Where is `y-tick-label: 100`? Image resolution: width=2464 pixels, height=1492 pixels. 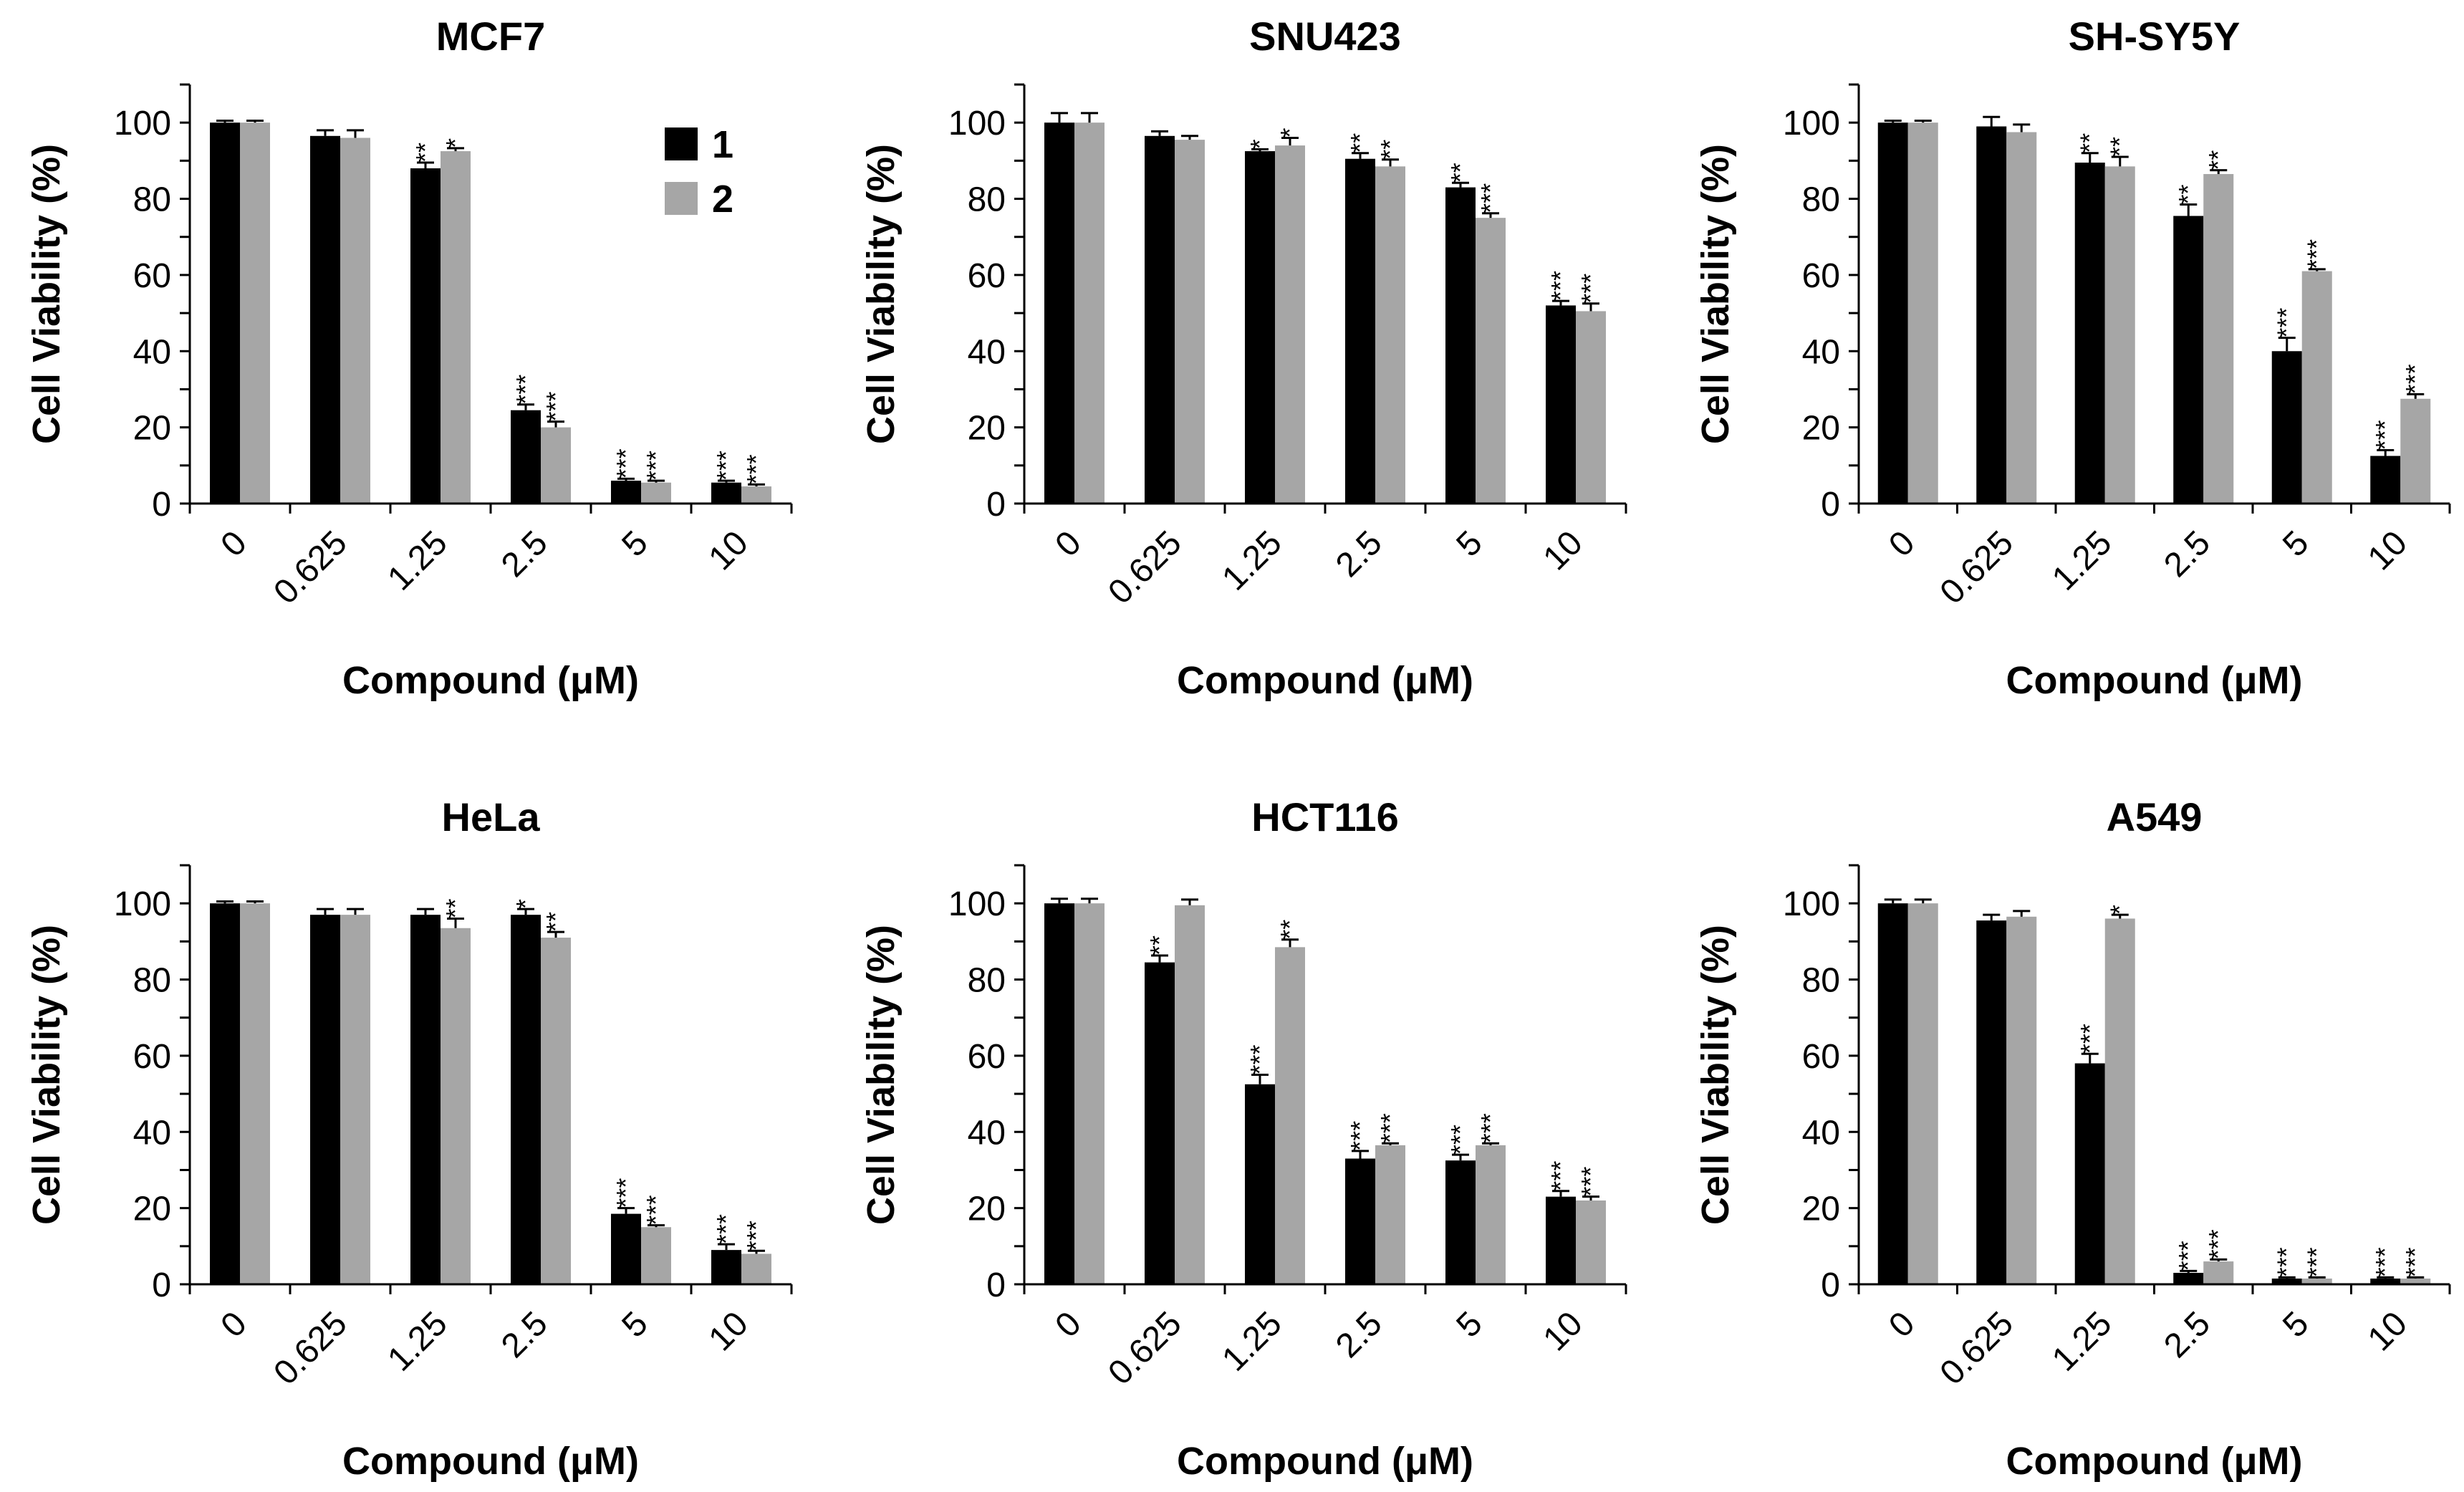
y-tick-label: 100 is located at coordinates (1811, 904).